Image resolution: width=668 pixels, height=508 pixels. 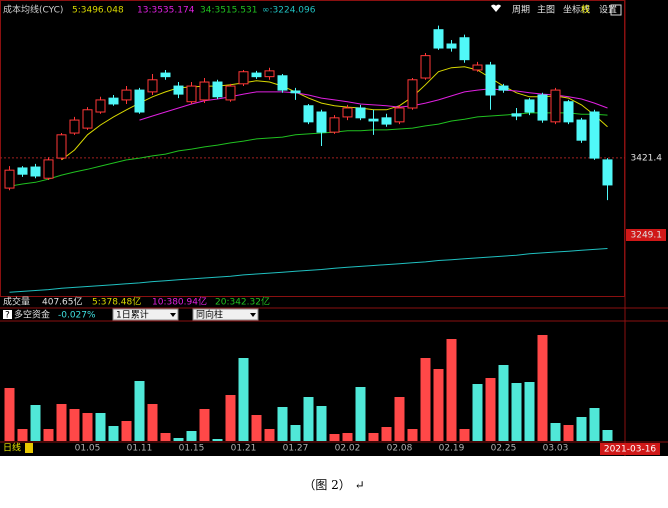 I want to click on help-icon, so click(x=7, y=314).